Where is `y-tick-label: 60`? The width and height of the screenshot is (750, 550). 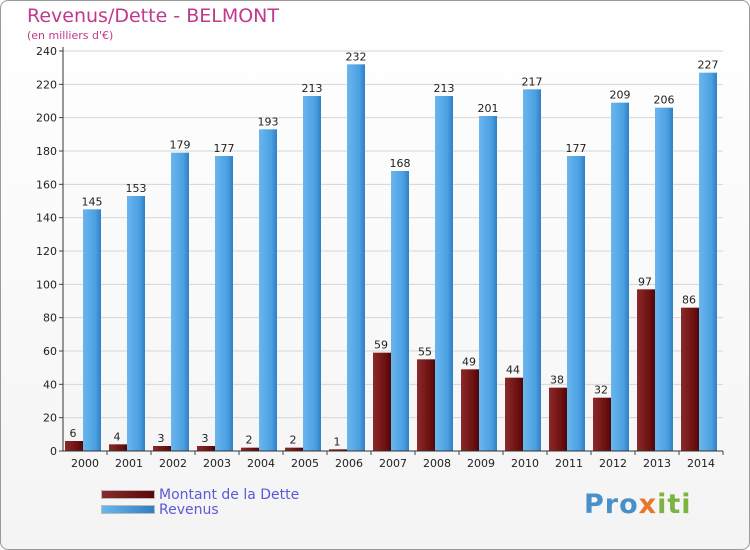
y-tick-label: 60 is located at coordinates (50, 351).